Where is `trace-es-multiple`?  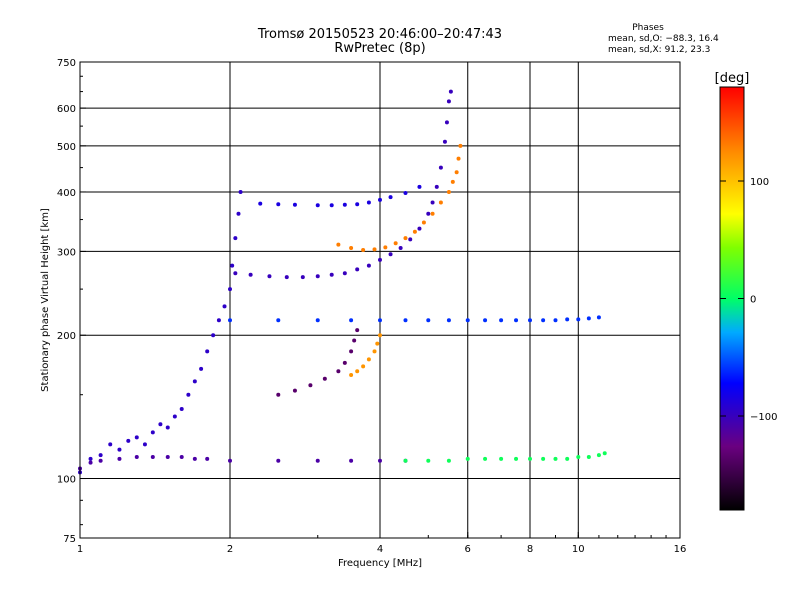 trace-es-multiple is located at coordinates (505, 457).